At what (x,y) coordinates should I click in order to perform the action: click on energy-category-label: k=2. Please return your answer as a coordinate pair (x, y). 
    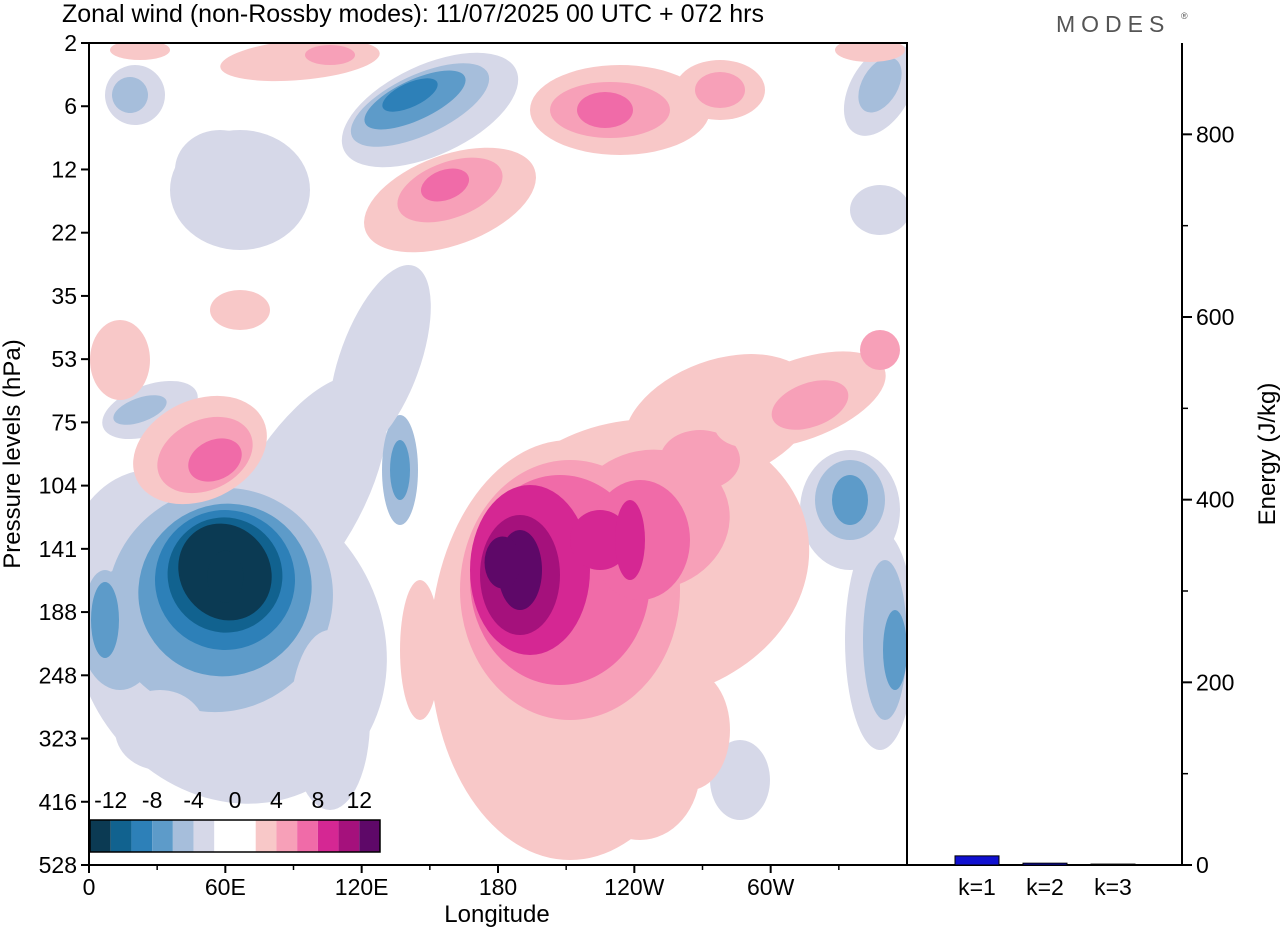
    Looking at the image, I should click on (1045, 887).